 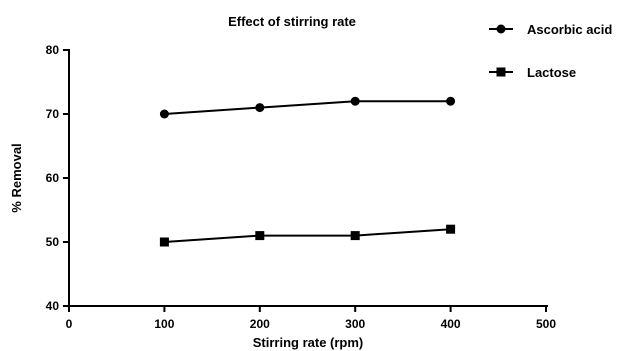 What do you see at coordinates (53, 50) in the screenshot?
I see `y-tick-label: 80` at bounding box center [53, 50].